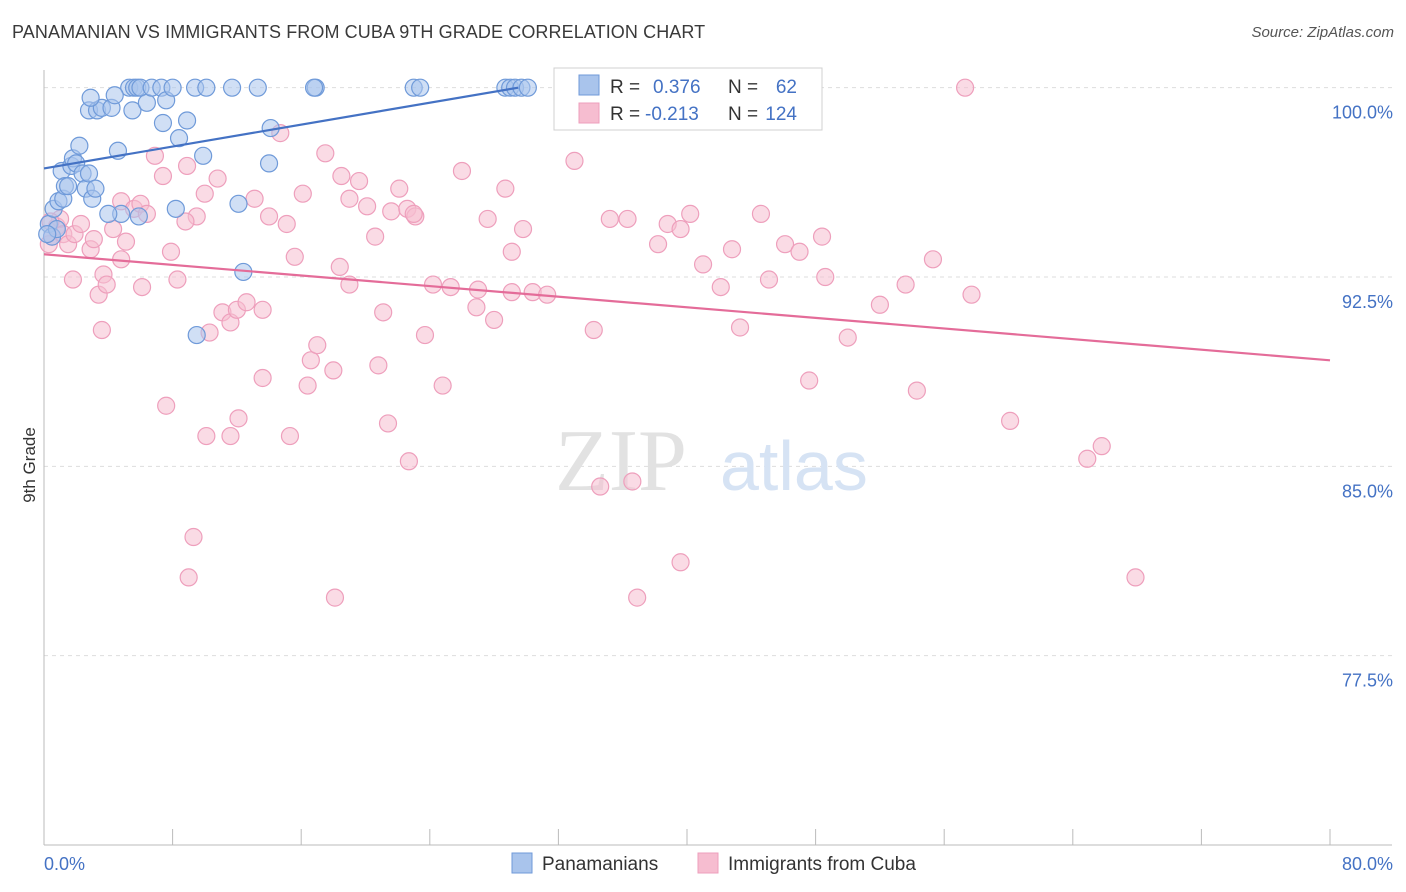 This screenshot has width=1406, height=892. Describe the element at coordinates (287, 211) in the screenshot. I see `series-panamanians-points` at that location.